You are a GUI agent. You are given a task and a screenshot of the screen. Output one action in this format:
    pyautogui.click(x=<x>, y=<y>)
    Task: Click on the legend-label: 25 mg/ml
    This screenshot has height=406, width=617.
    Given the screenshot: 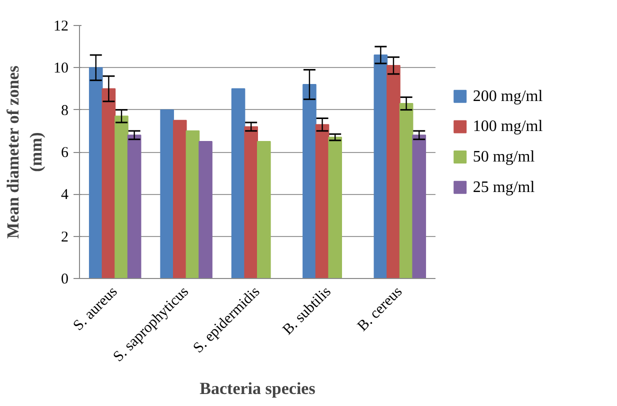 What is the action you would take?
    pyautogui.click(x=504, y=187)
    